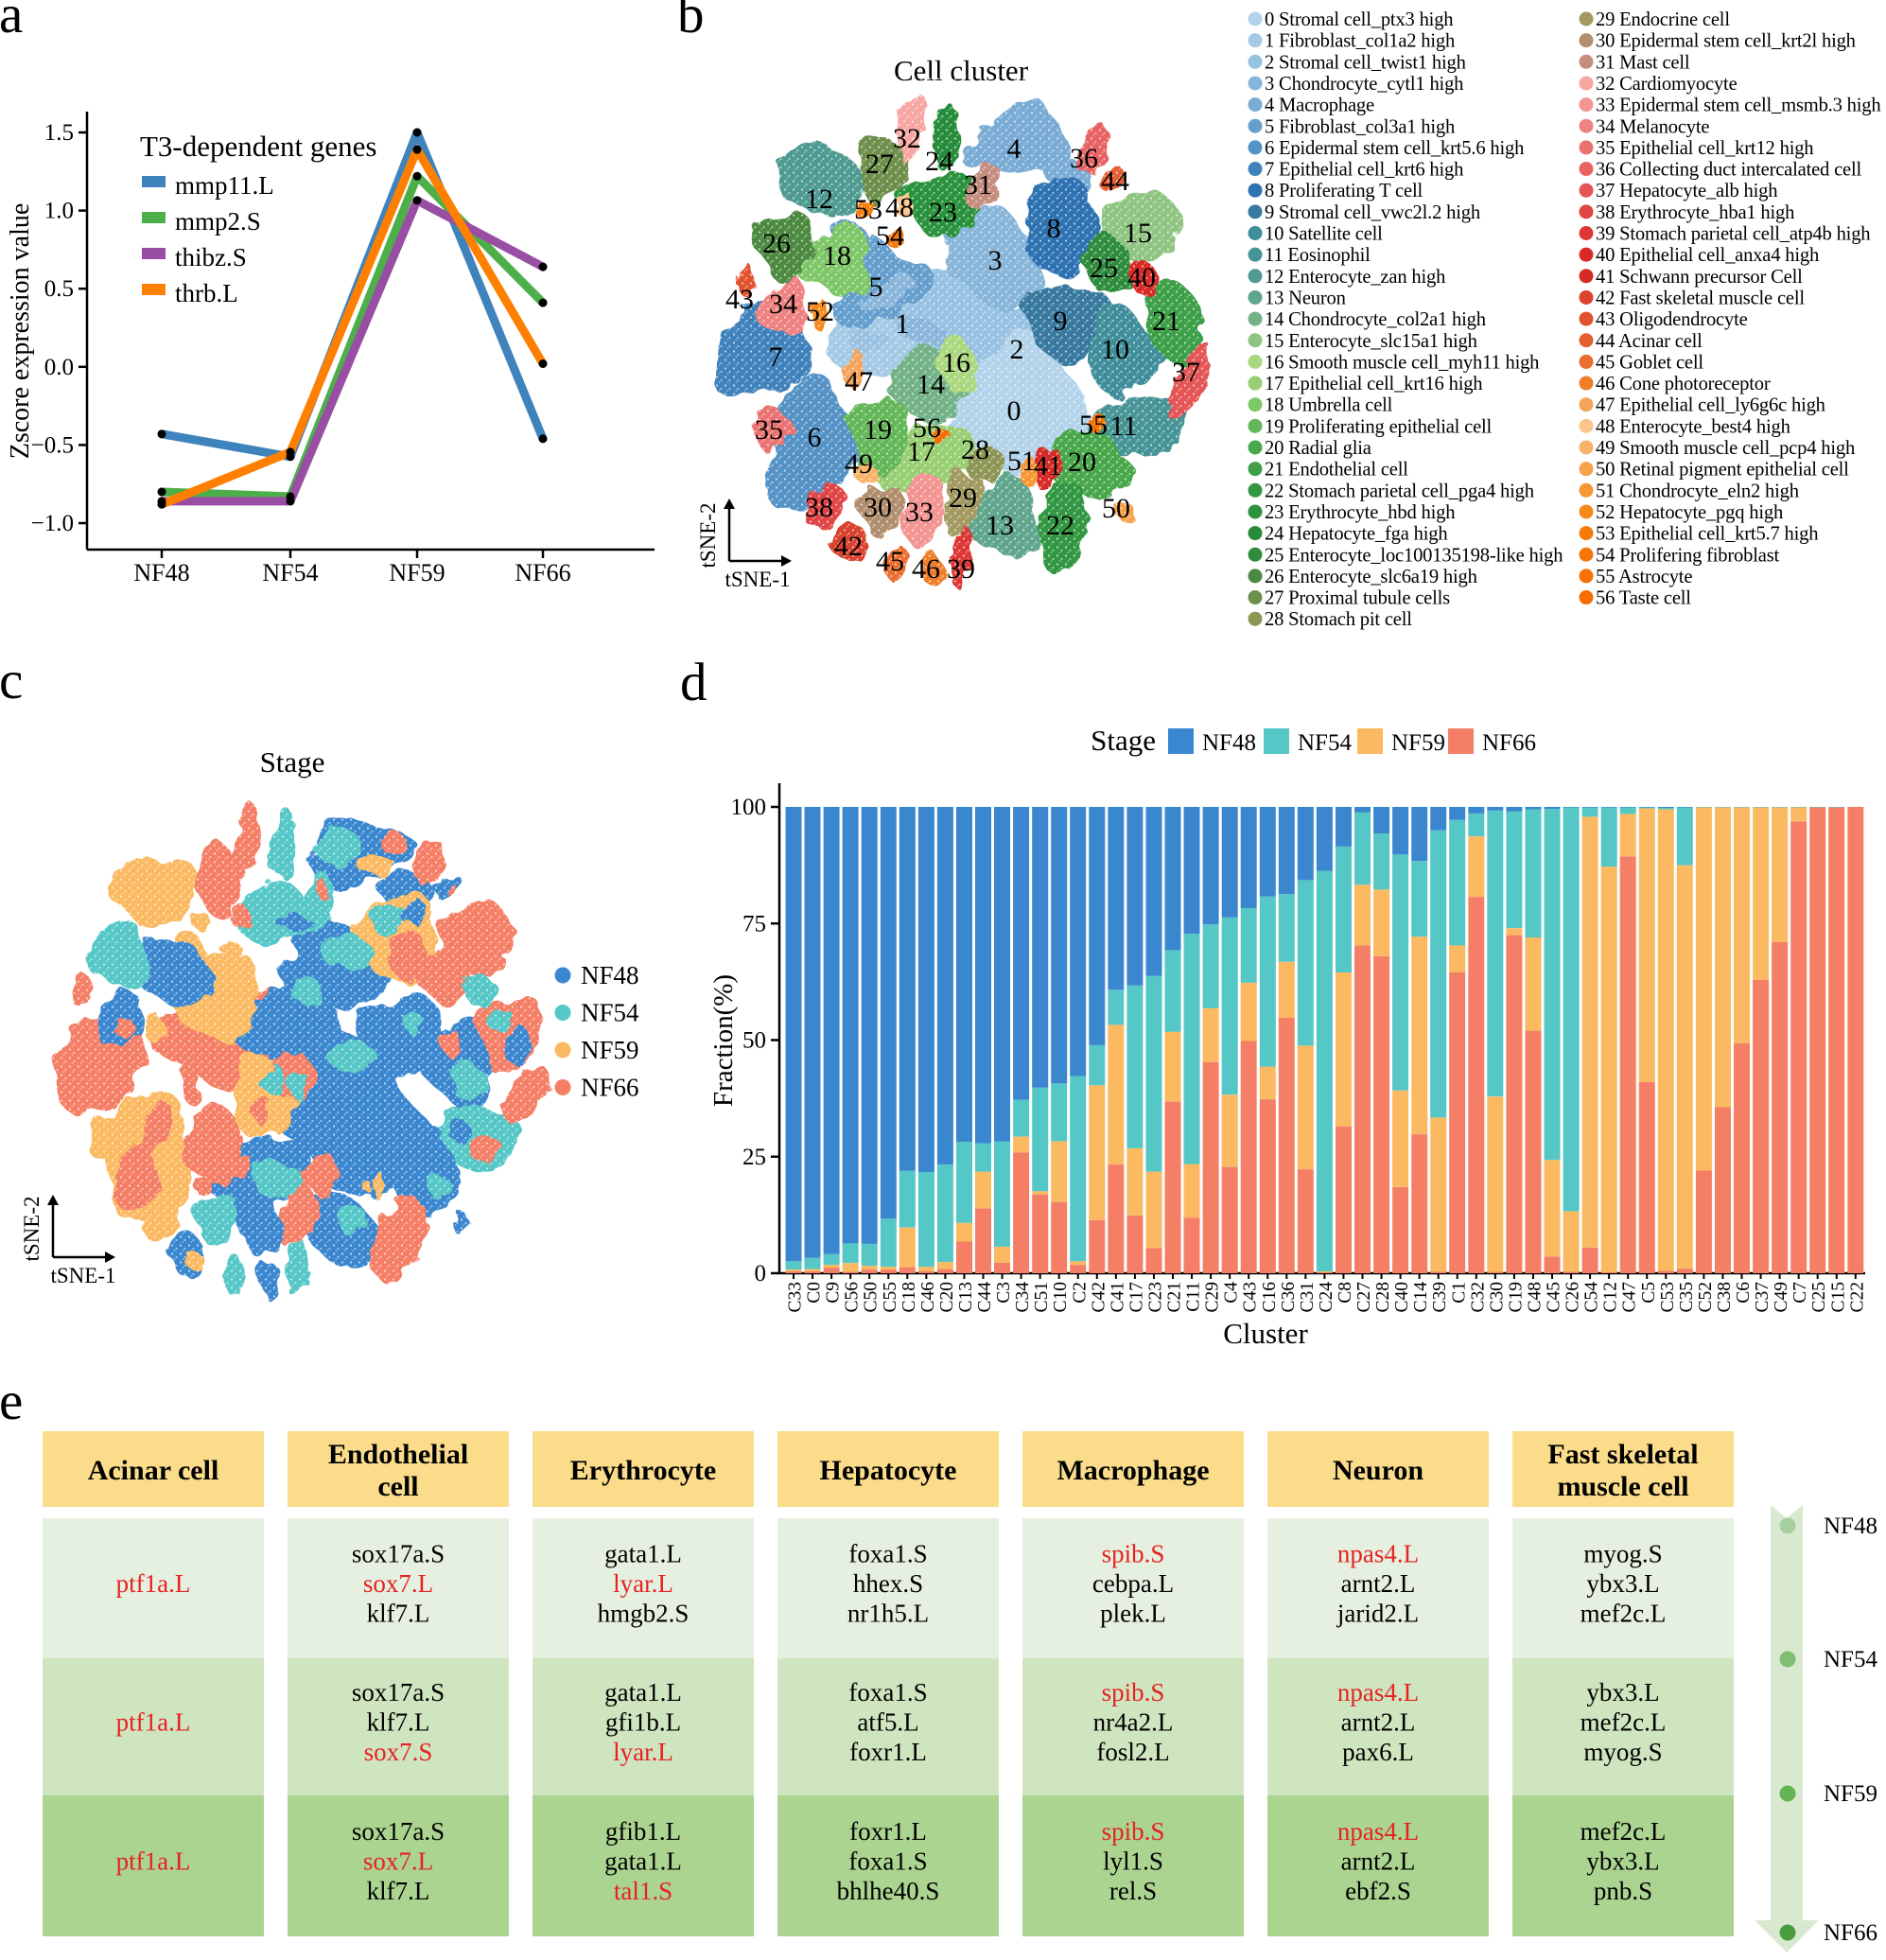 The width and height of the screenshot is (1886, 1960). Describe the element at coordinates (754, 923) in the screenshot. I see `svg-text: 75` at that location.